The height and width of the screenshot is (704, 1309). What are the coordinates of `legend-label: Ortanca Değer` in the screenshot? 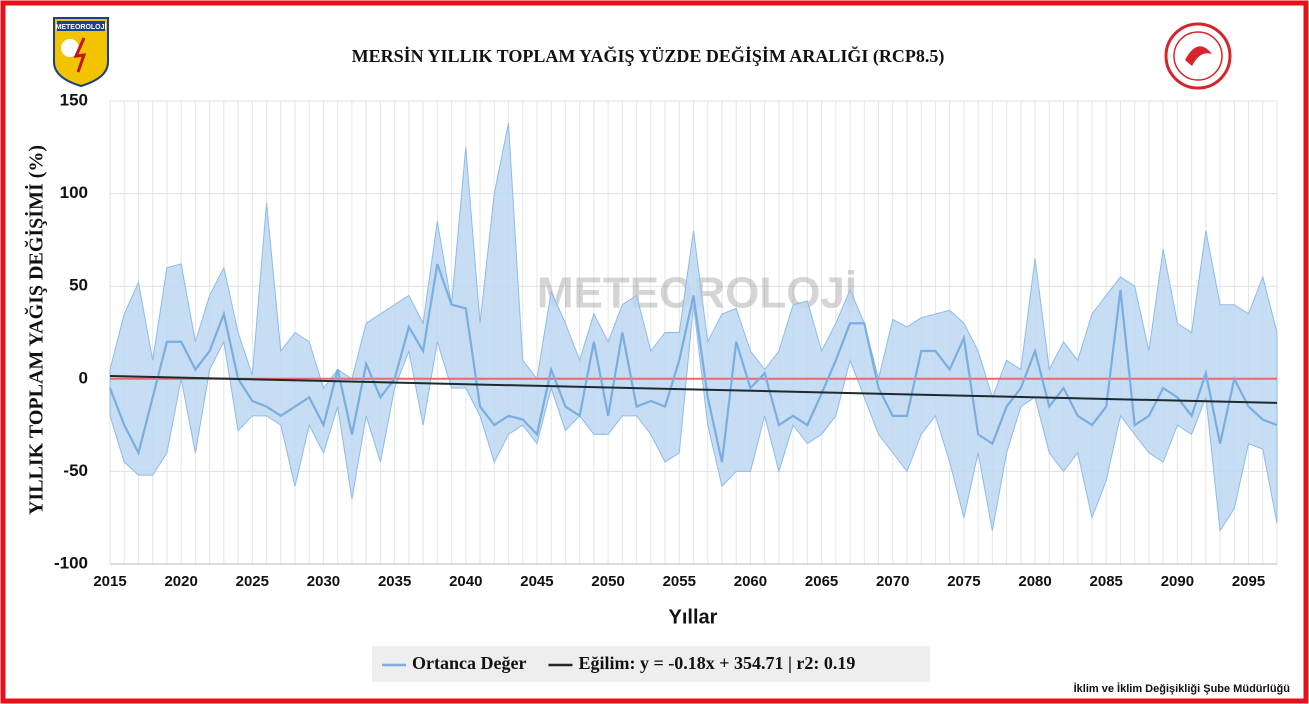 It's located at (469, 663).